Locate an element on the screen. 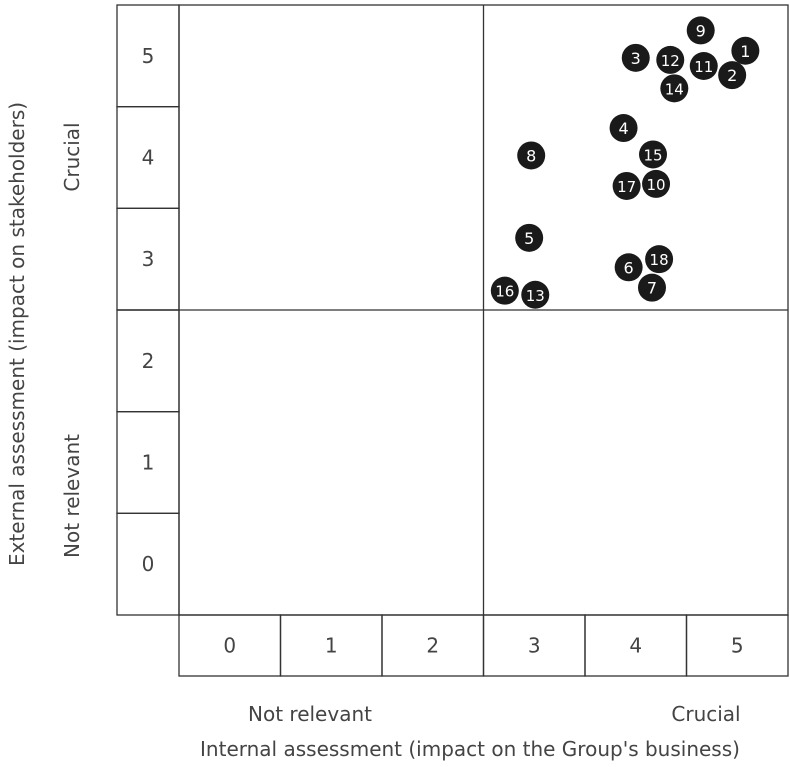 The height and width of the screenshot is (767, 790). data-point-label: 14 is located at coordinates (674, 89).